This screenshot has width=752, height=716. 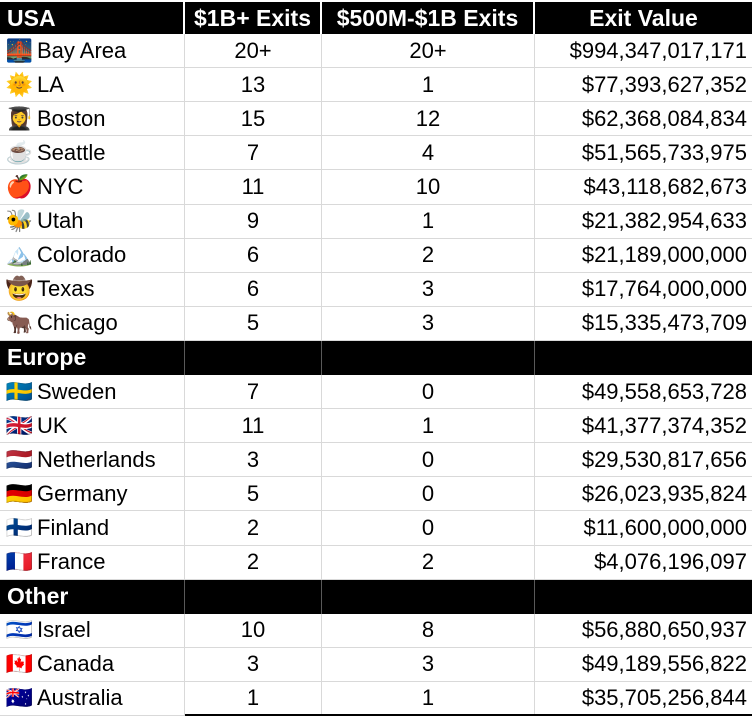 What do you see at coordinates (92, 596) in the screenshot?
I see `section-header-other: Other` at bounding box center [92, 596].